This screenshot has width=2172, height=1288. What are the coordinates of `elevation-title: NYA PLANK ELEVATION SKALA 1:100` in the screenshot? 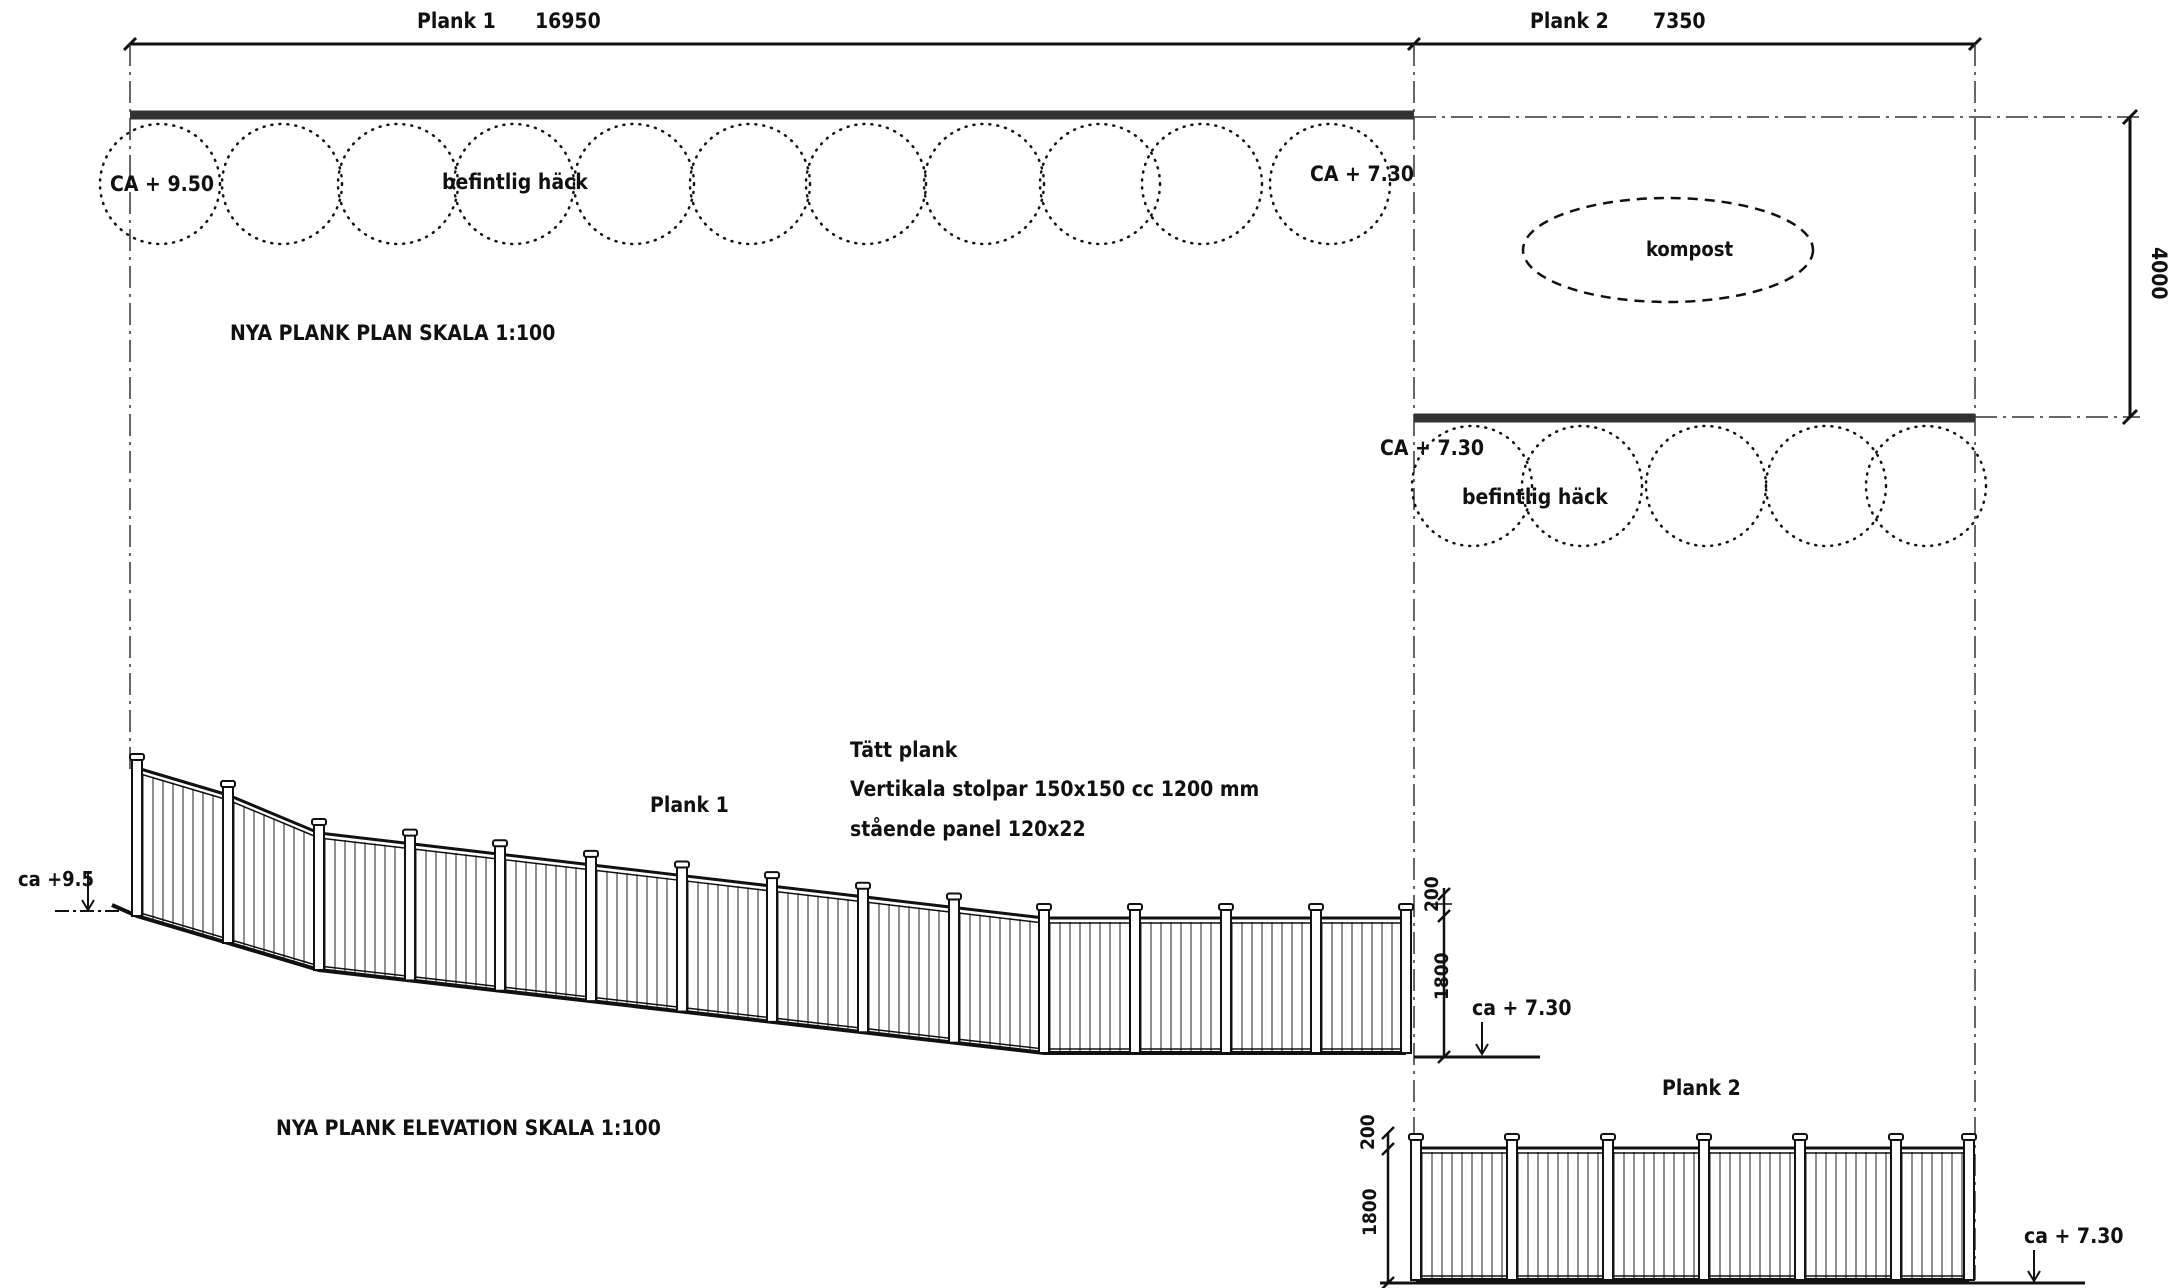 It's located at (468, 1128).